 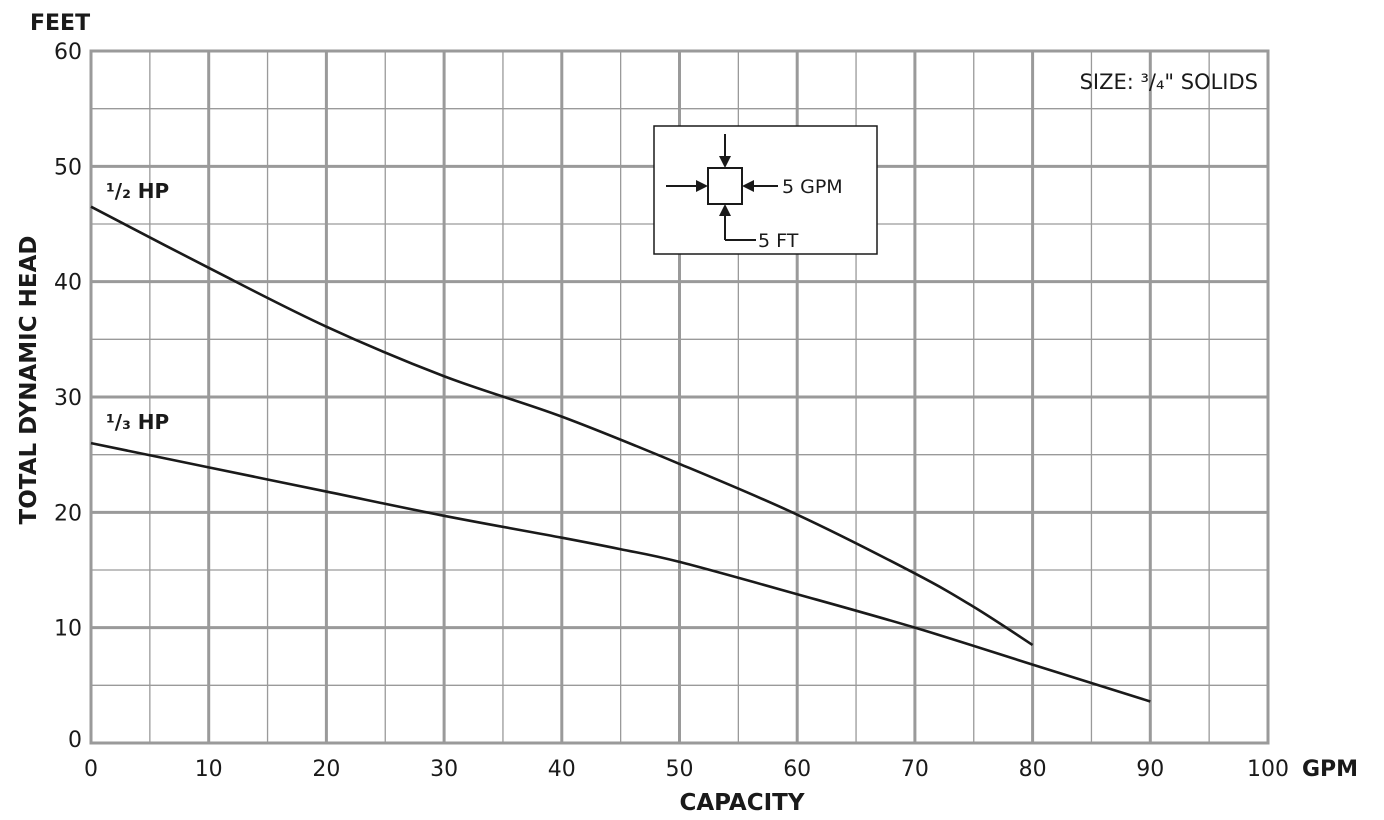 What do you see at coordinates (680, 769) in the screenshot?
I see `x-tick-label: 50` at bounding box center [680, 769].